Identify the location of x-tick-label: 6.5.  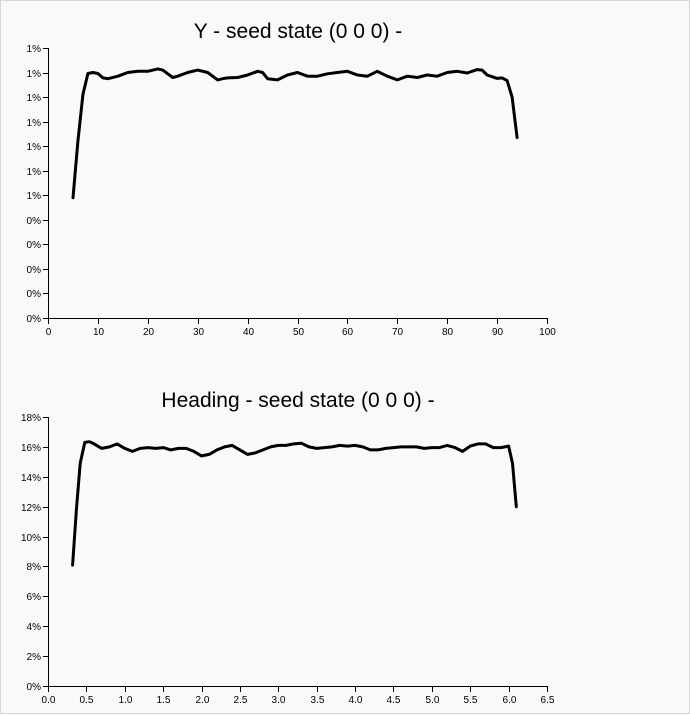
(548, 700).